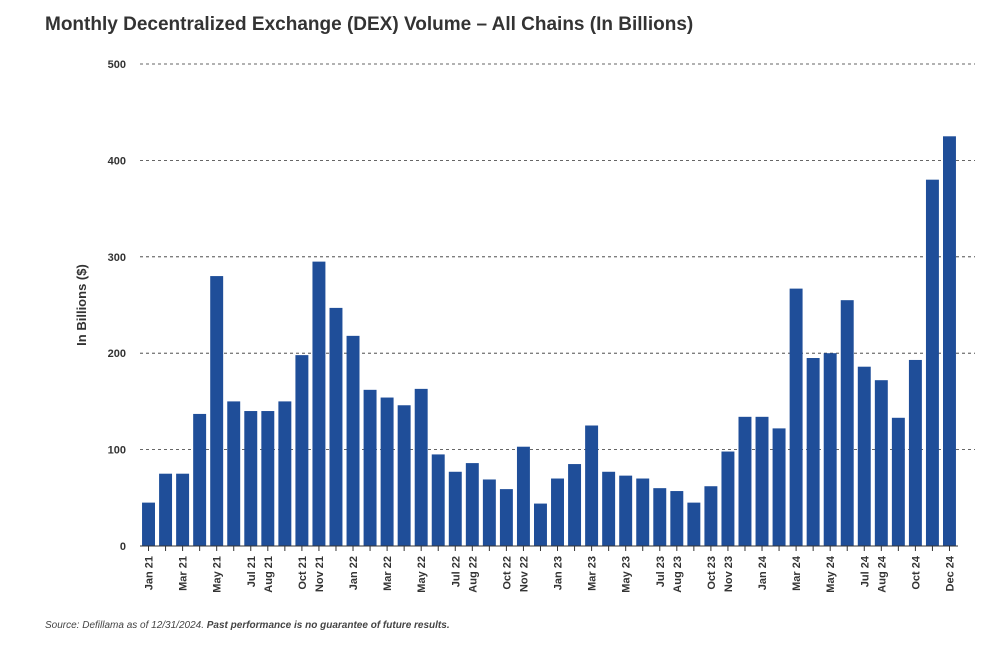  Describe the element at coordinates (950, 573) in the screenshot. I see `x-tick-label: Dec 24` at that location.